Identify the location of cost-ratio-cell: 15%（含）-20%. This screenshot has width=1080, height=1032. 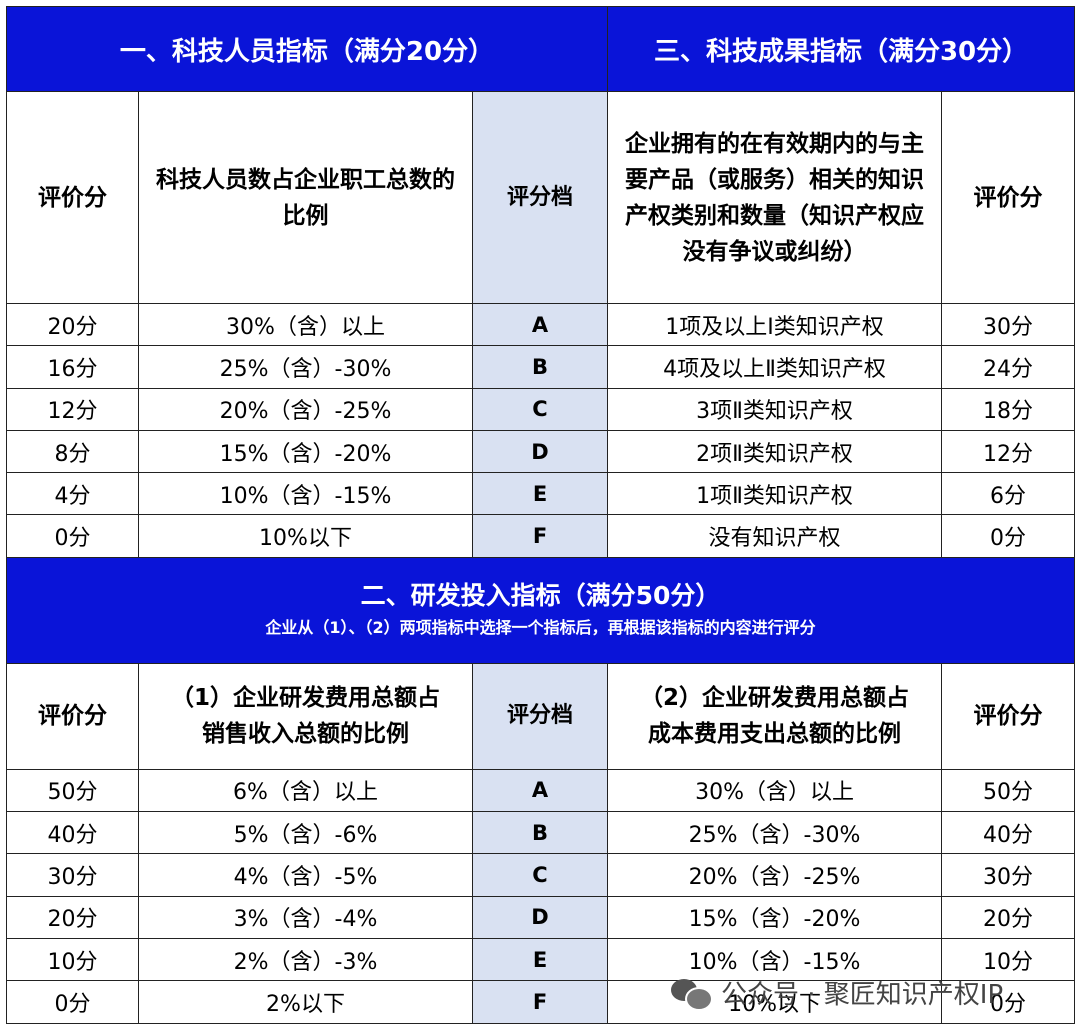
(775, 917).